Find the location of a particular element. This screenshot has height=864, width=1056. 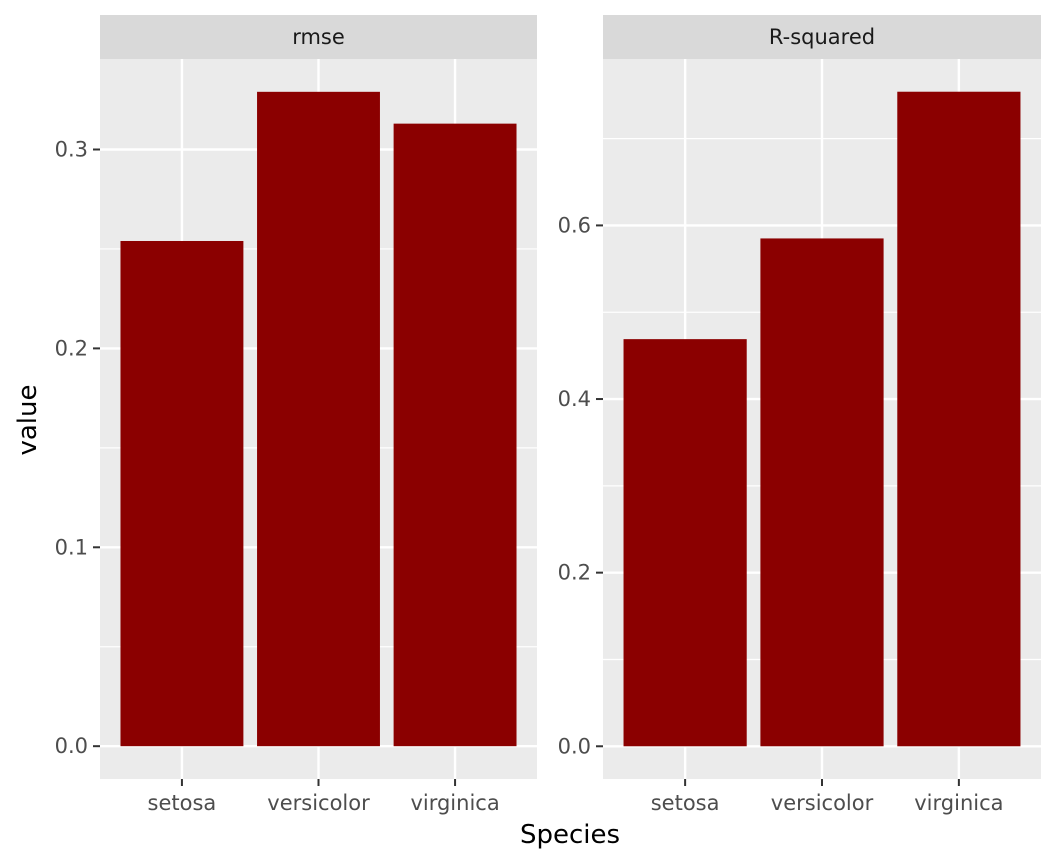

facet-strip-label: rmse is located at coordinates (318, 37).